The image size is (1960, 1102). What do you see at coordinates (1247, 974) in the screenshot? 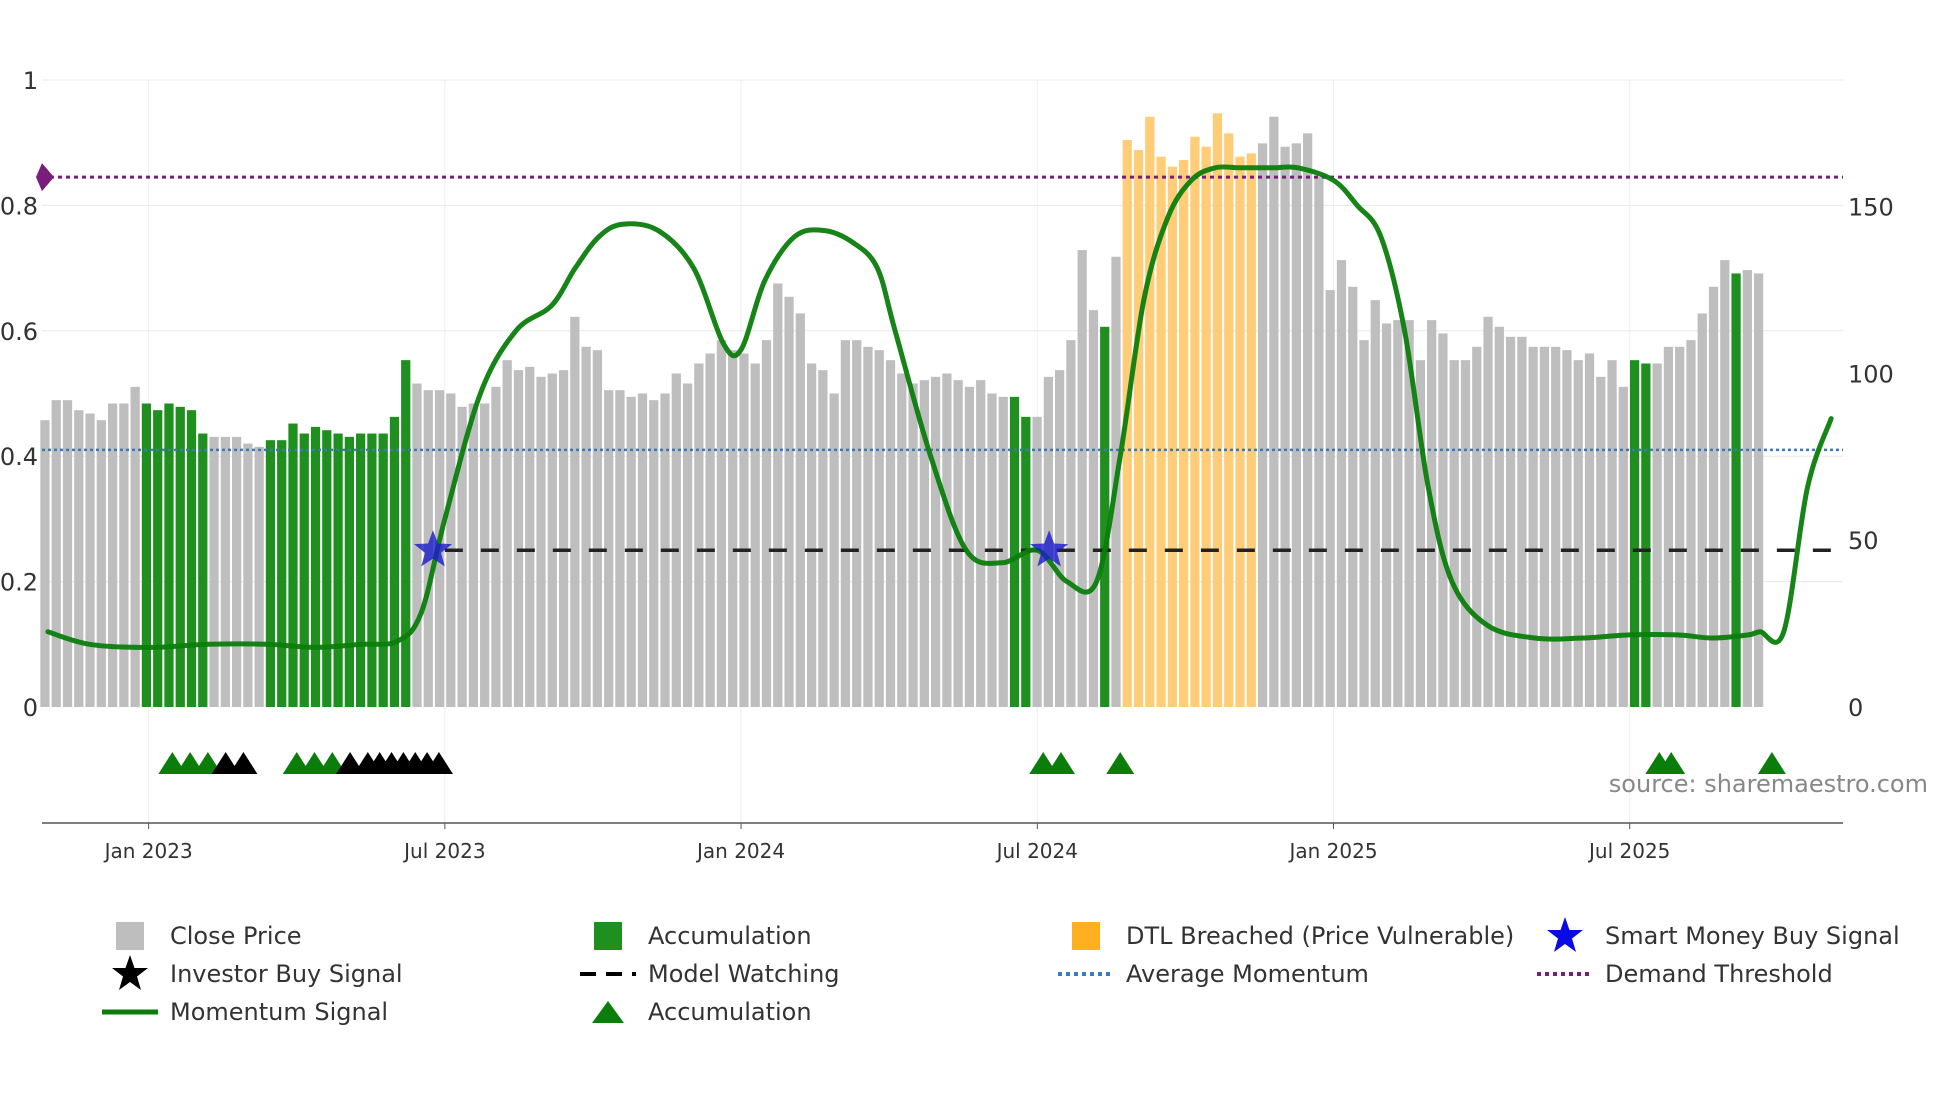
I see `legend-label: Average Momentum` at bounding box center [1247, 974].